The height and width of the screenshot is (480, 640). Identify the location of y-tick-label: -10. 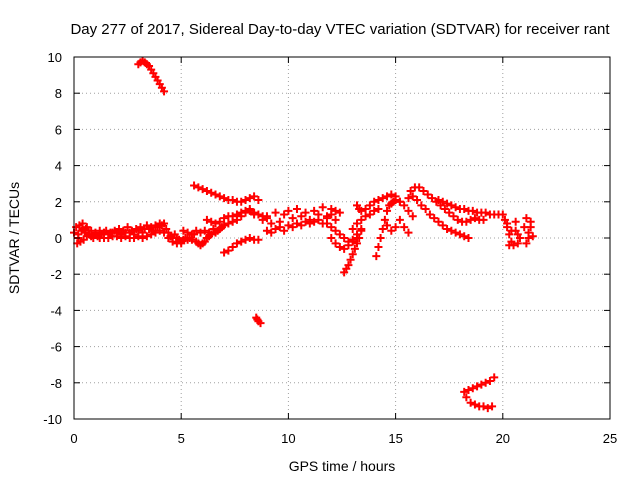
(52, 419).